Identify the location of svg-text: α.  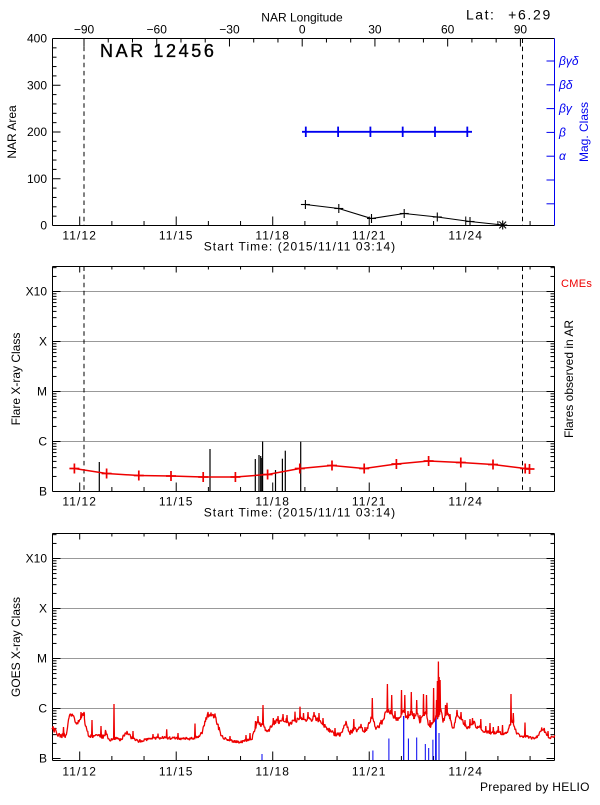
(563, 156).